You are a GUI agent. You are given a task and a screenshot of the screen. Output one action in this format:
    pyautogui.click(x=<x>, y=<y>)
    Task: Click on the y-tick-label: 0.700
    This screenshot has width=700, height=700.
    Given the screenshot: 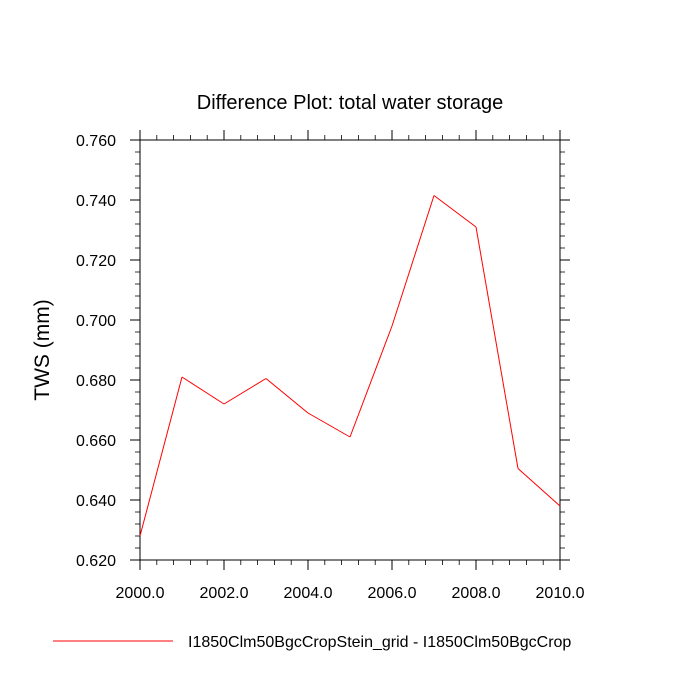 What is the action you would take?
    pyautogui.click(x=96, y=321)
    